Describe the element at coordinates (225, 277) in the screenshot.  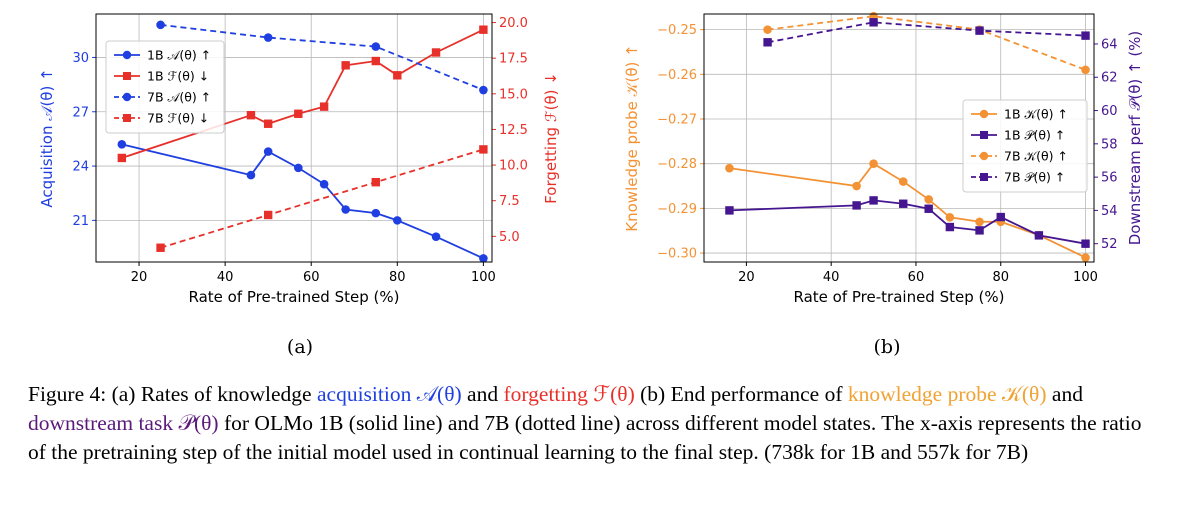
I see `x-tick-label: 40` at that location.